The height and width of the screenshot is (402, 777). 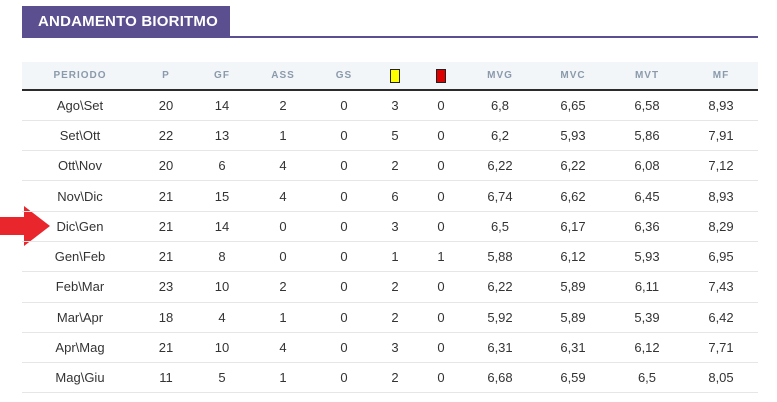 What do you see at coordinates (573, 257) in the screenshot?
I see `cell-mvc: 6,12` at bounding box center [573, 257].